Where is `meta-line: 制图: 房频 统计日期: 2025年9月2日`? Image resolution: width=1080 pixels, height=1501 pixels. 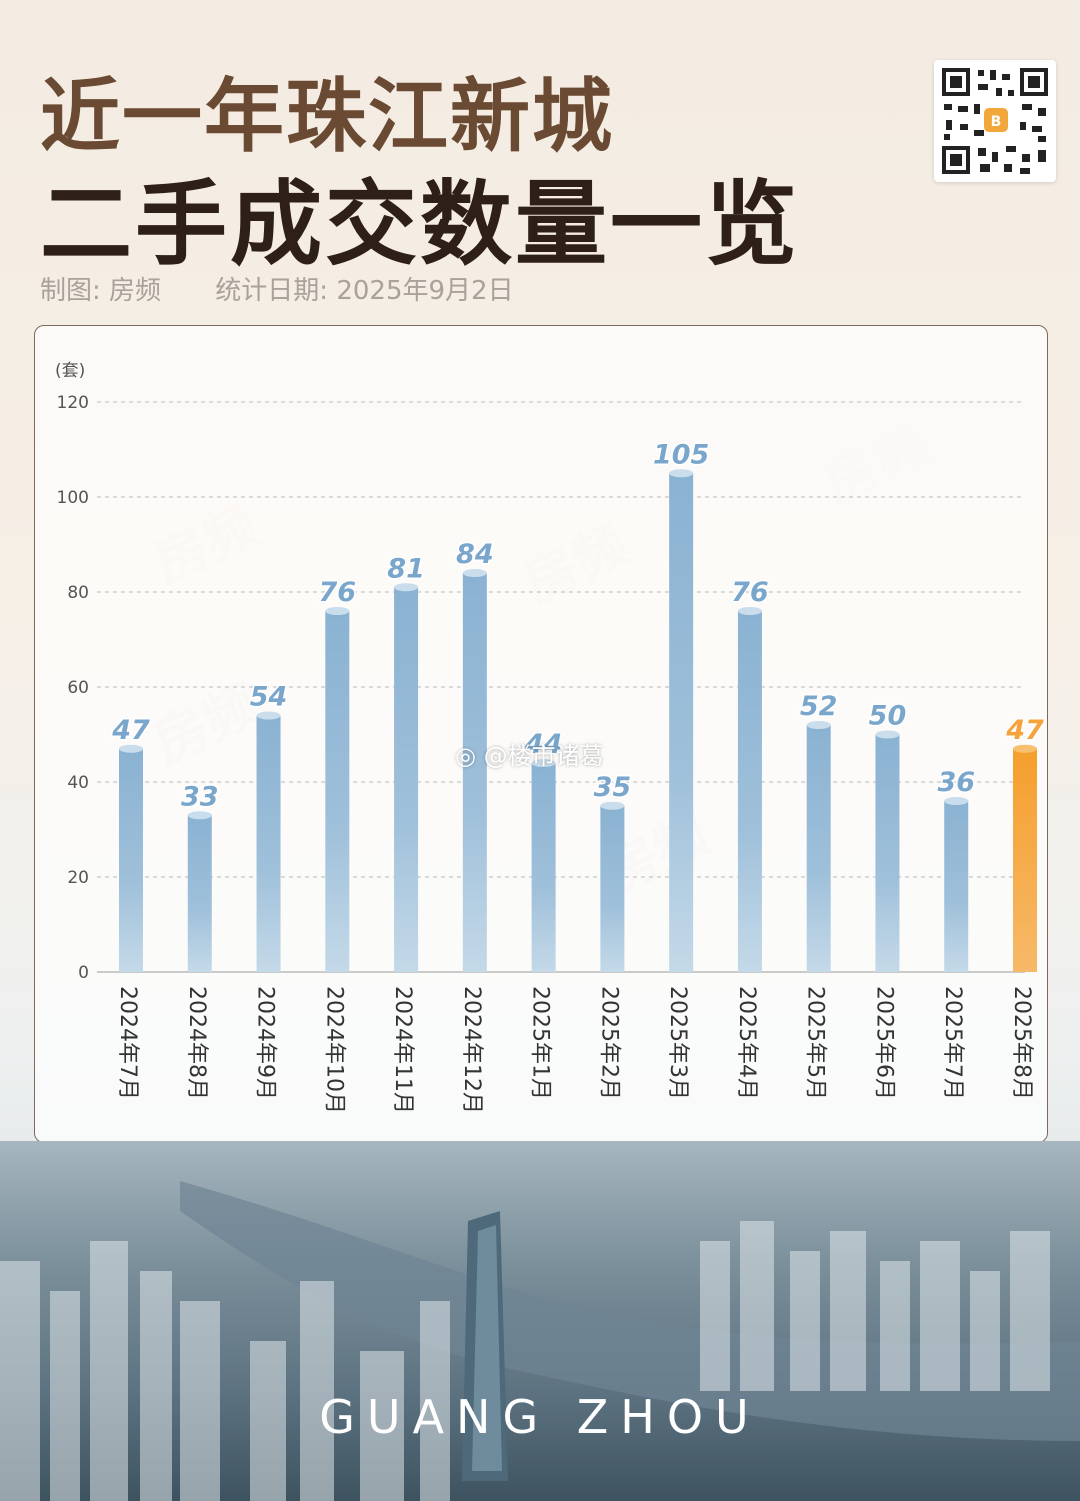 meta-line: 制图: 房频 统计日期: 2025年9月2日 is located at coordinates (300, 288).